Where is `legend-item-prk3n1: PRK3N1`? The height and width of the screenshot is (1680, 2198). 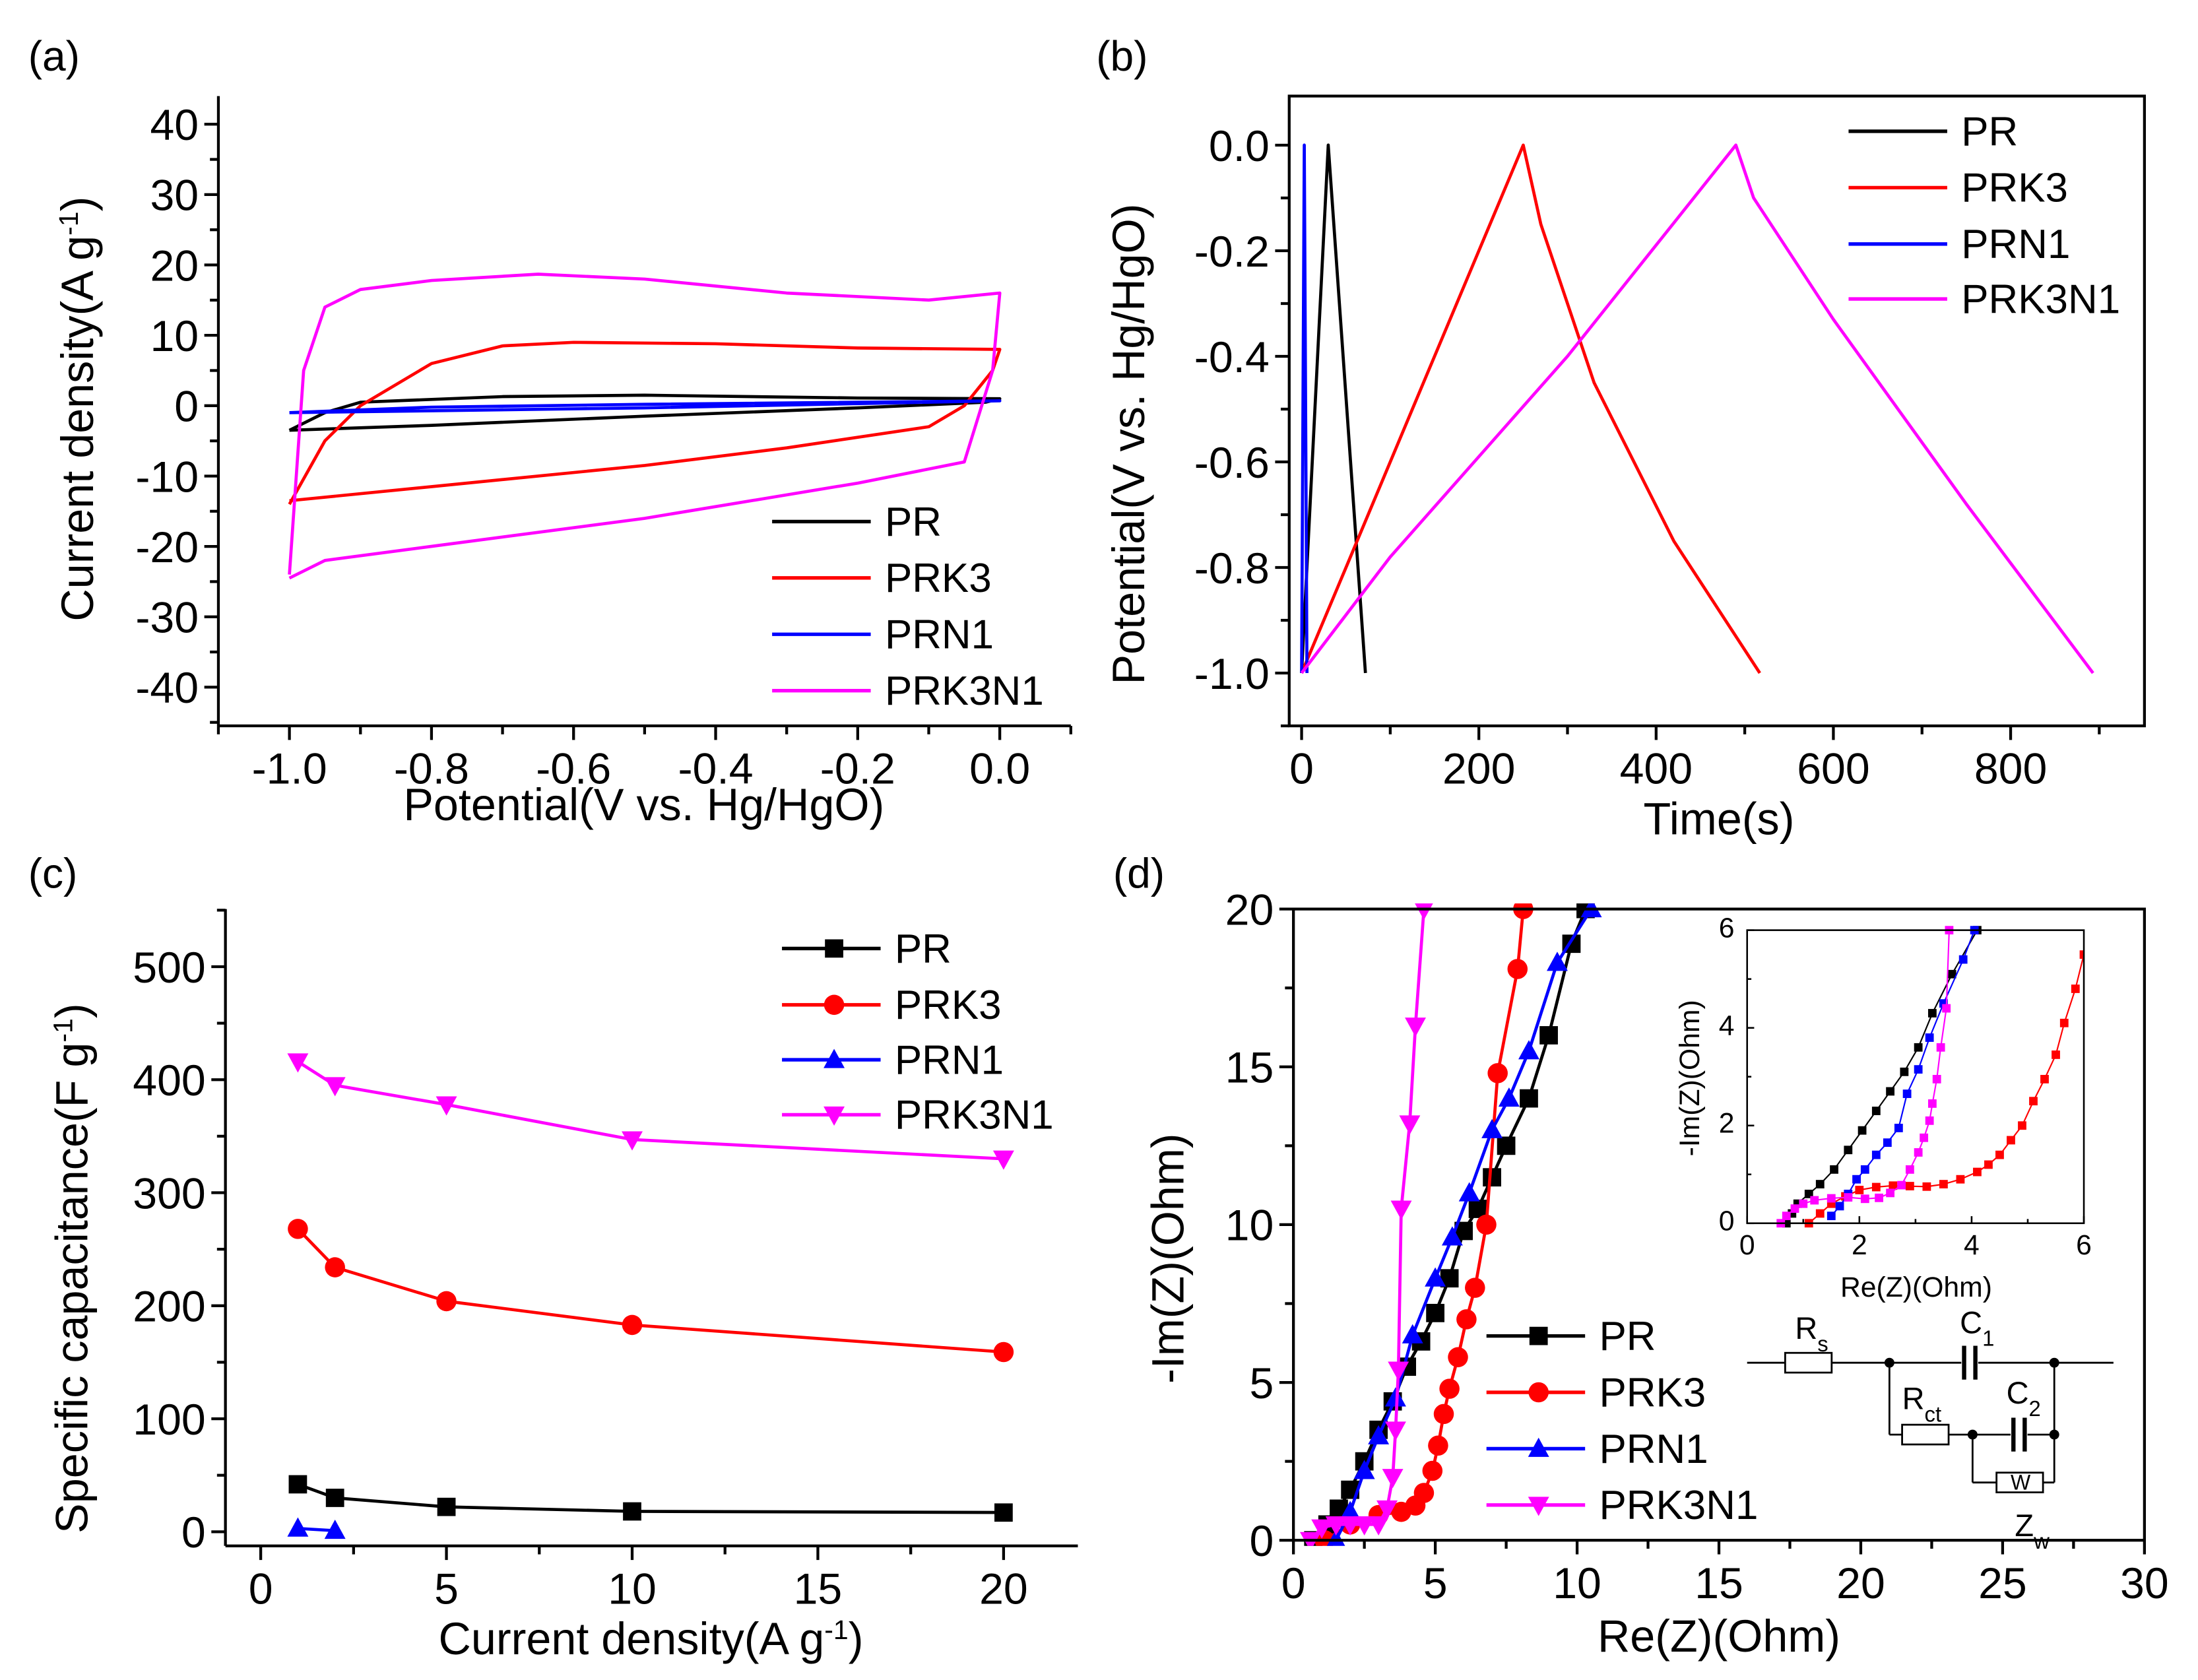
legend-item-prk3n1: PRK3N1 is located at coordinates (1984, 299).